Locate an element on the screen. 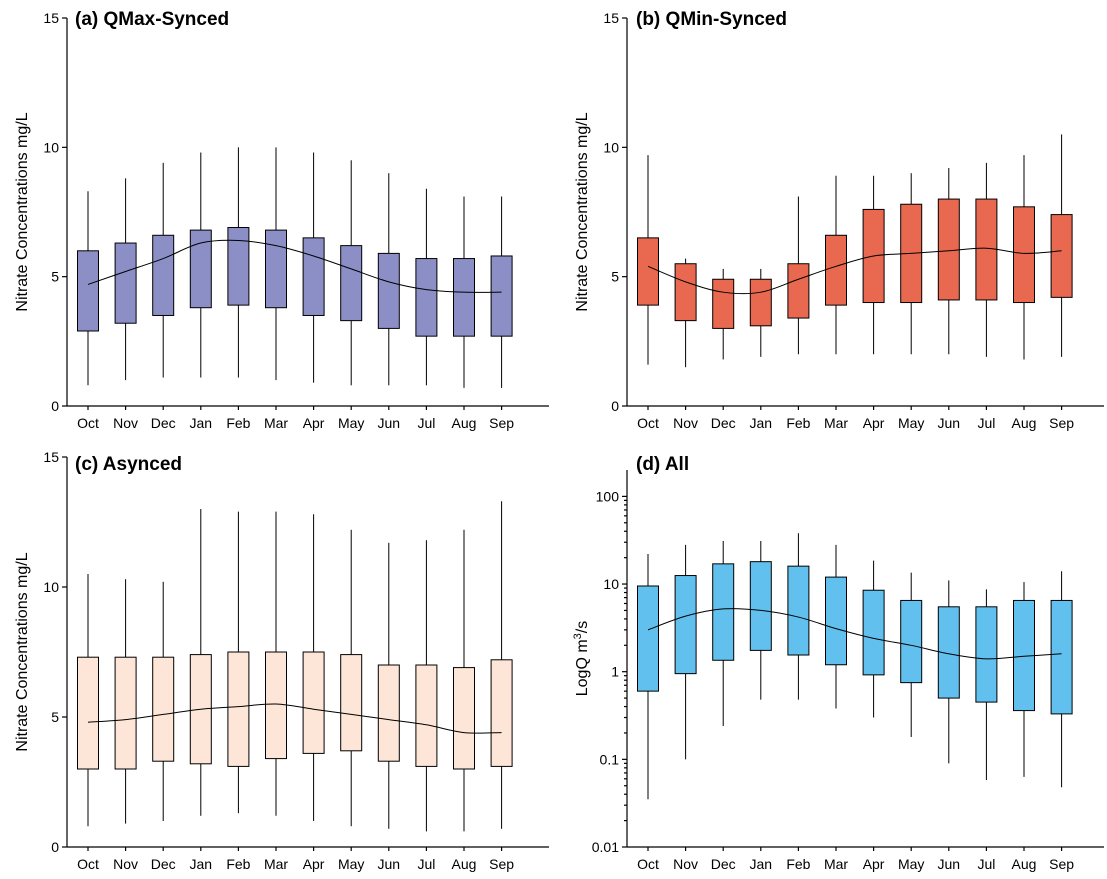  y-tick-label: 15 is located at coordinates (51, 457).